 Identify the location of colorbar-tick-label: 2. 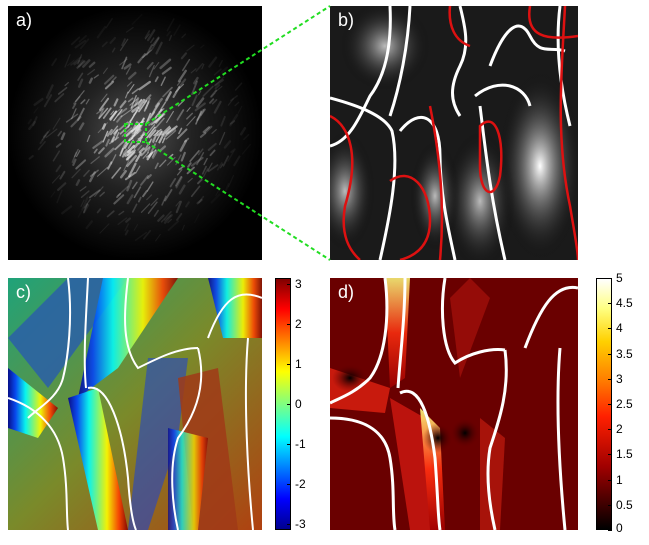
(298, 323).